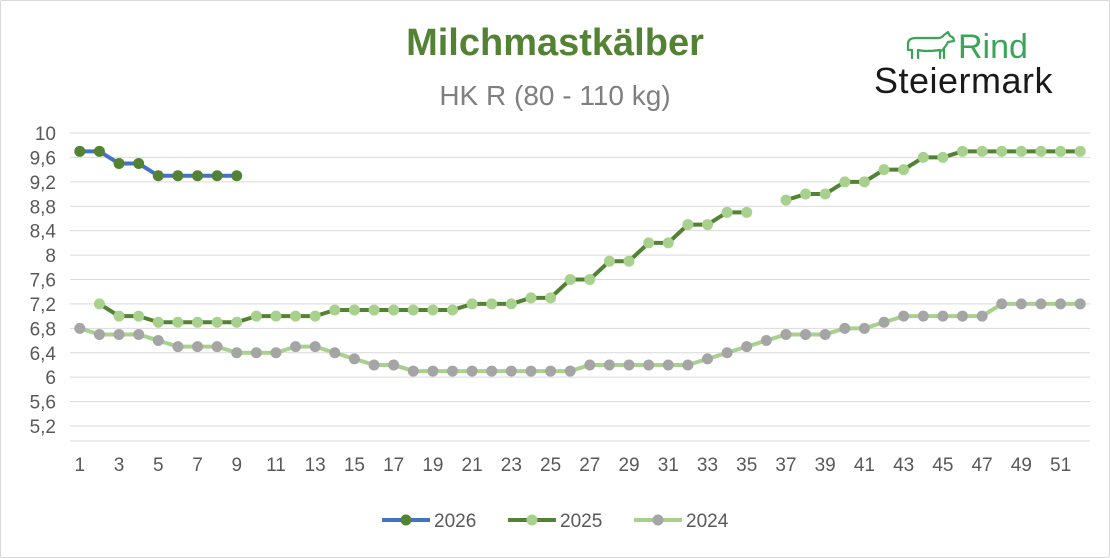 This screenshot has height=558, width=1110. Describe the element at coordinates (555, 43) in the screenshot. I see `chart-title: Milchmastkälber` at that location.